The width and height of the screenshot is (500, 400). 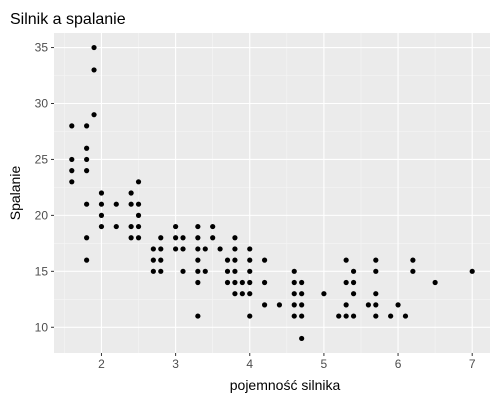 I want to click on y-tick-label: 25, so click(x=42, y=159).